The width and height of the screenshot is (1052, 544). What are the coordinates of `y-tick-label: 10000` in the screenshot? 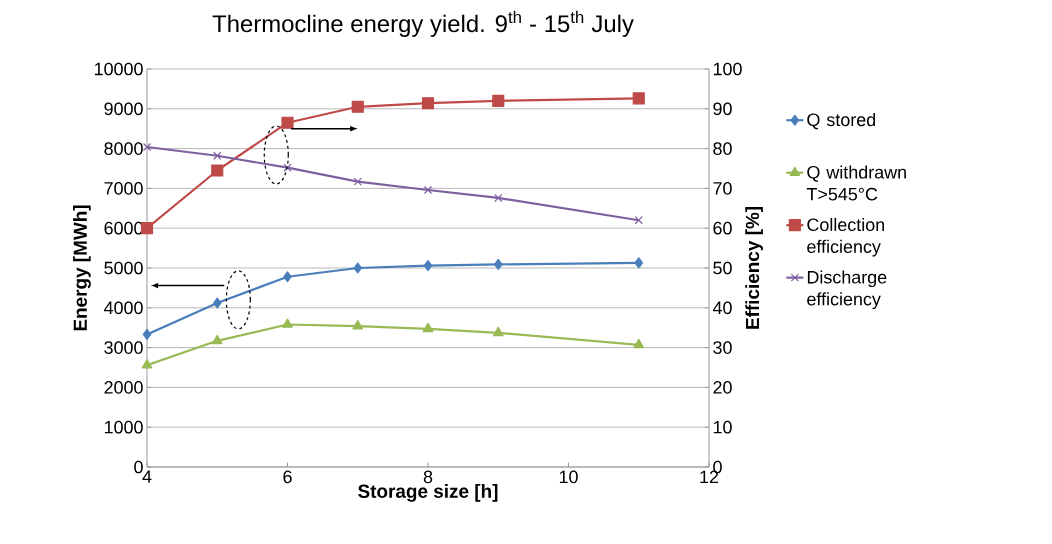 It's located at (118, 69).